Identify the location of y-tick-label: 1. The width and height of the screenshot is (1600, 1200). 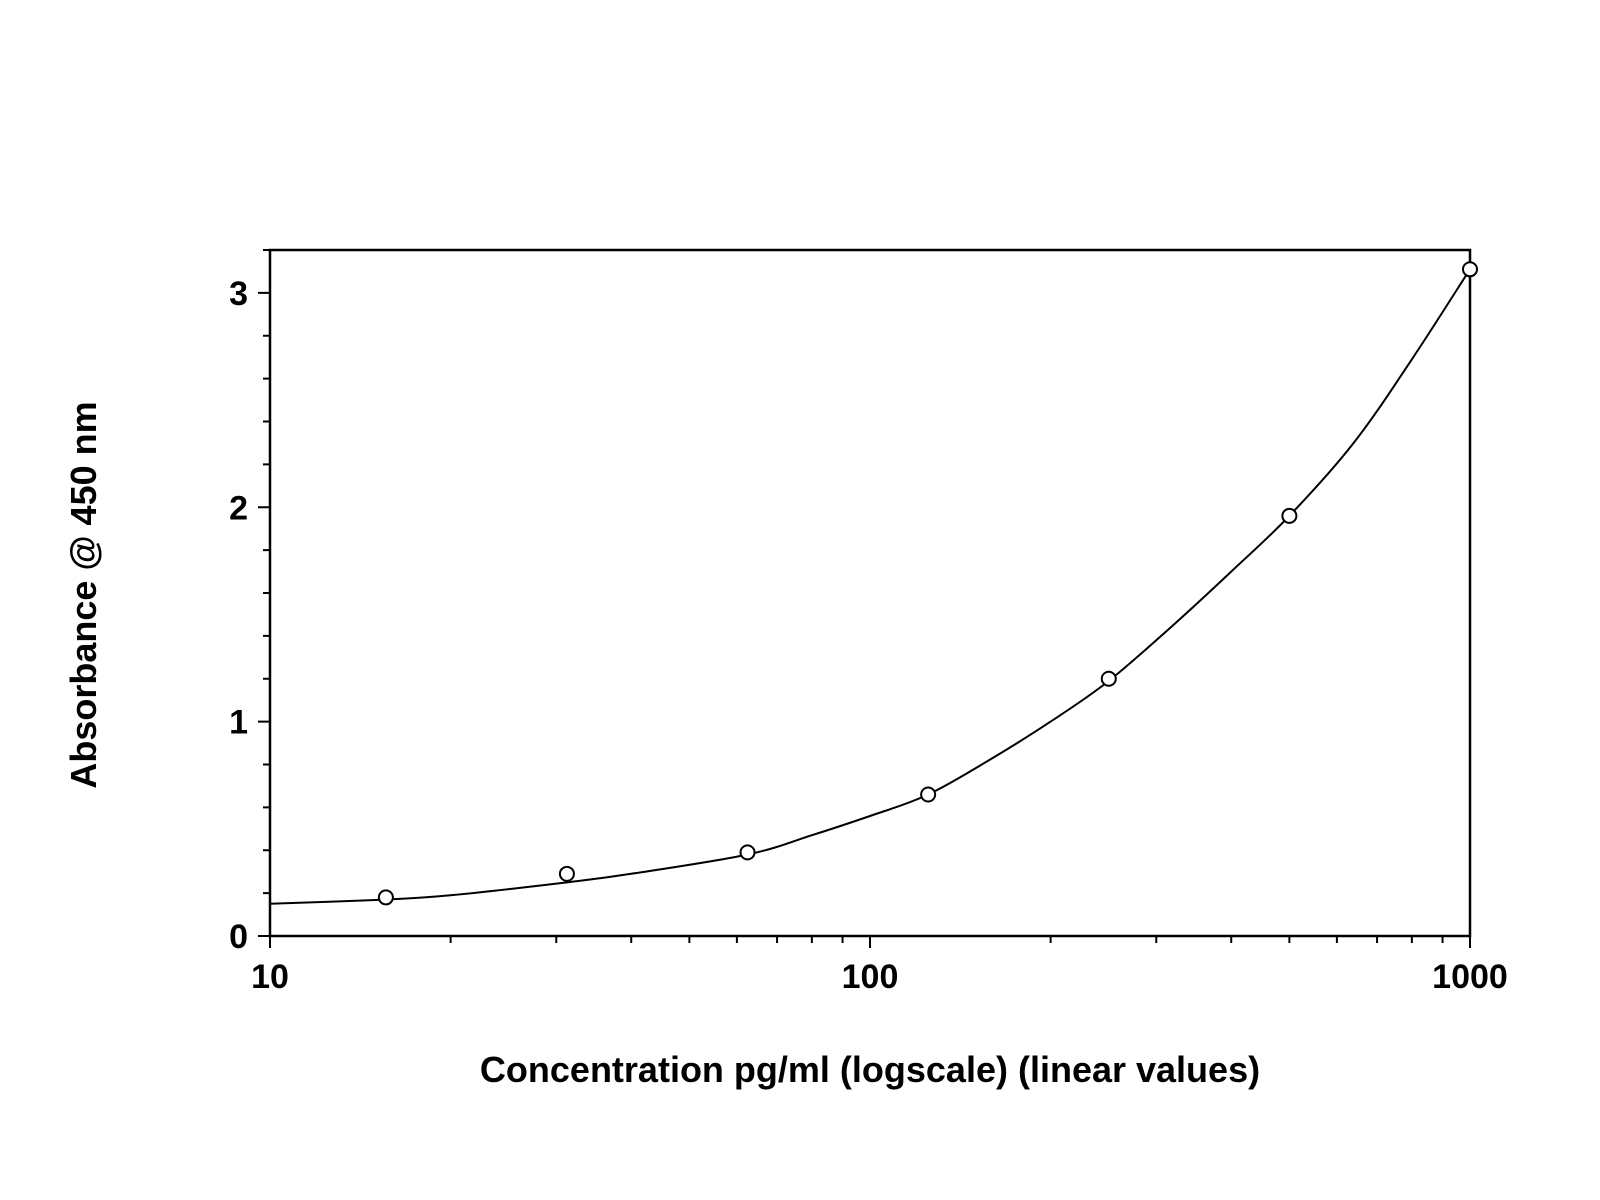
(238, 723).